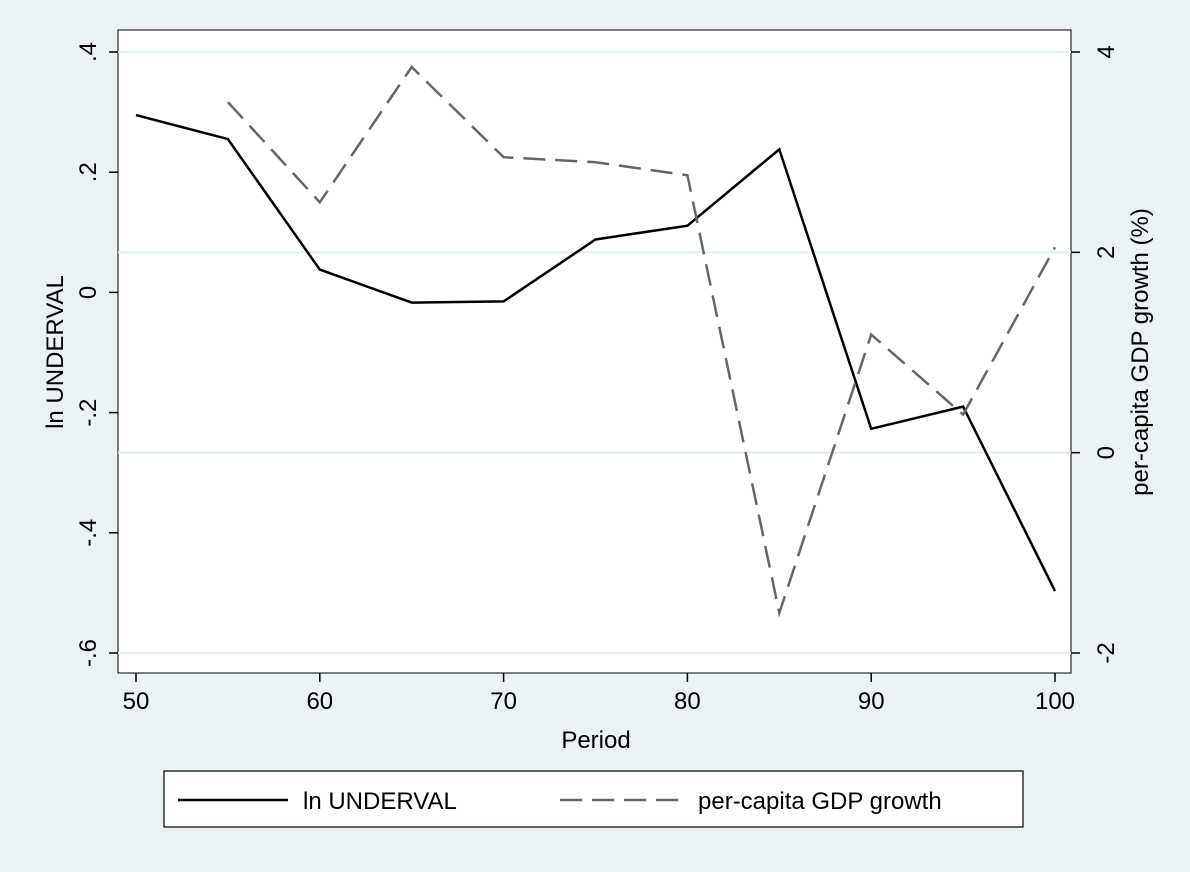 The image size is (1190, 872). I want to click on x-tick-label: 90, so click(871, 701).